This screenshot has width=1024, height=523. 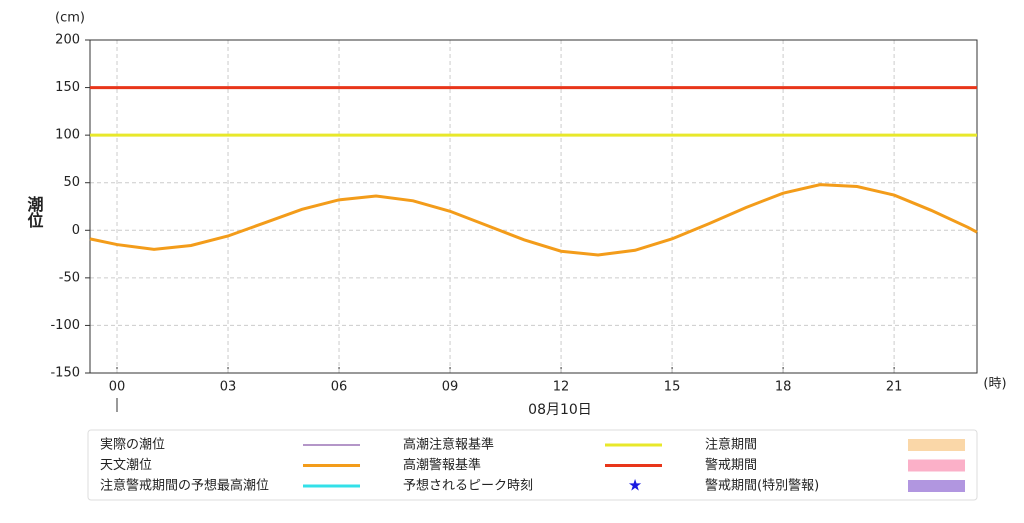 I want to click on x-unit: (時), so click(x=994, y=384).